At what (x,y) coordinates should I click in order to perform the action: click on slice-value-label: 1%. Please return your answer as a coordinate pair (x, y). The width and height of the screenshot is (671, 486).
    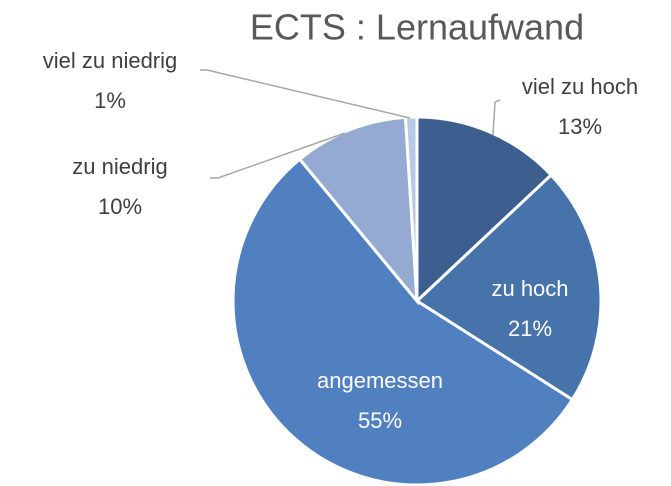
    Looking at the image, I should click on (110, 100).